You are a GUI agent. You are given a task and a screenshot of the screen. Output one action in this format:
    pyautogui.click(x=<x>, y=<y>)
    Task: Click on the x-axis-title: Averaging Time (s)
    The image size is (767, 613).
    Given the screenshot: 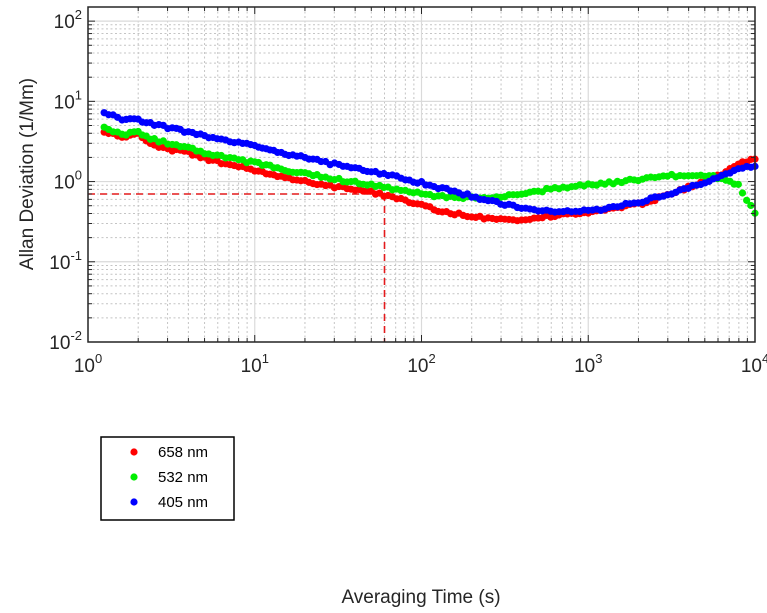 What is the action you would take?
    pyautogui.click(x=420, y=597)
    